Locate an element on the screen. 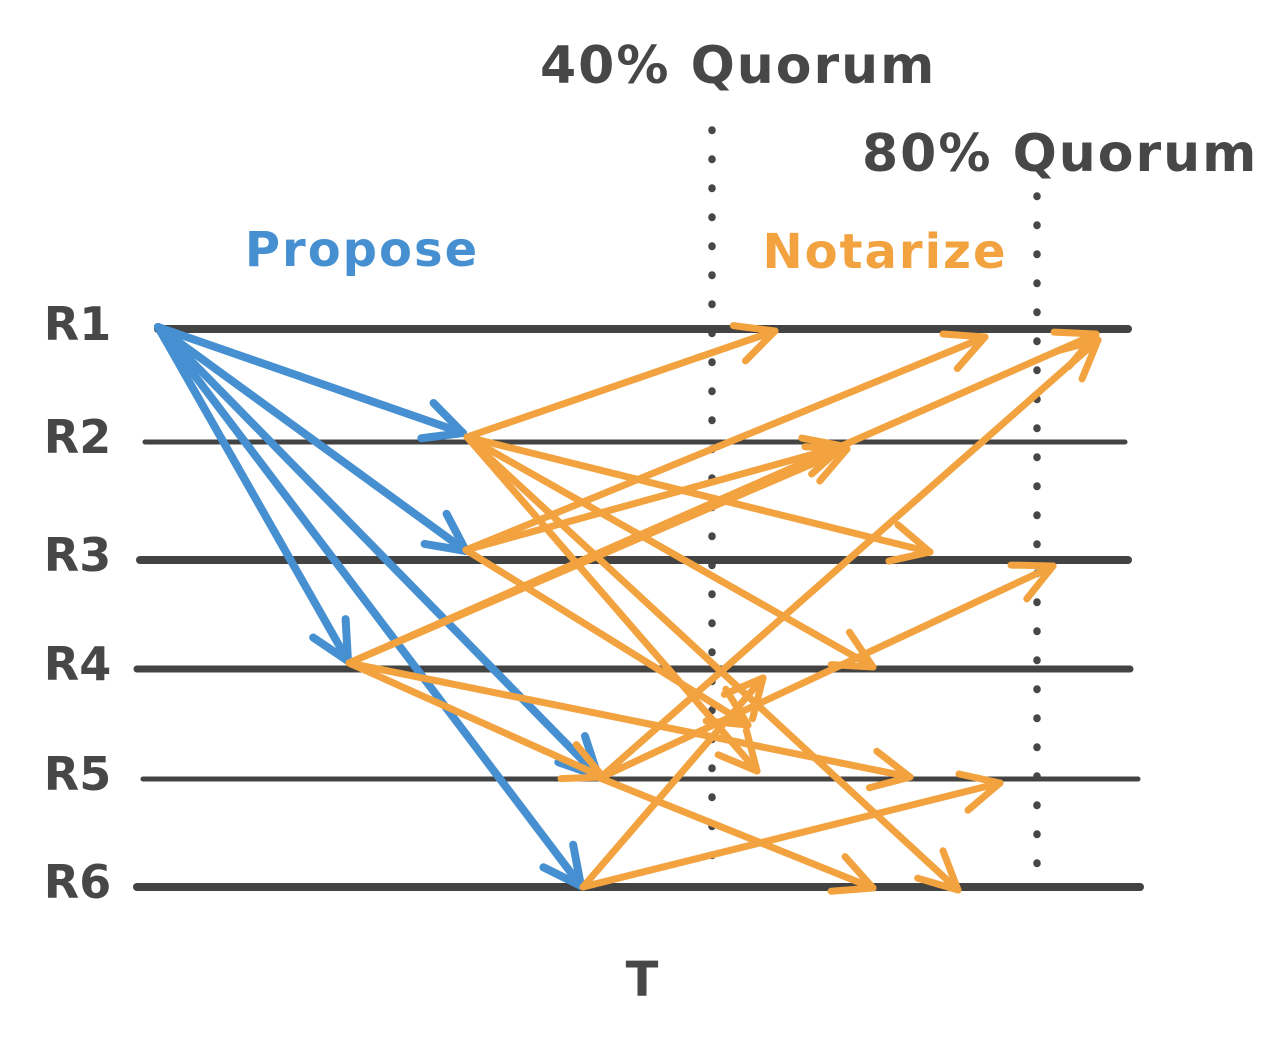  notarize-arrow-9-shaft is located at coordinates (598, 556).